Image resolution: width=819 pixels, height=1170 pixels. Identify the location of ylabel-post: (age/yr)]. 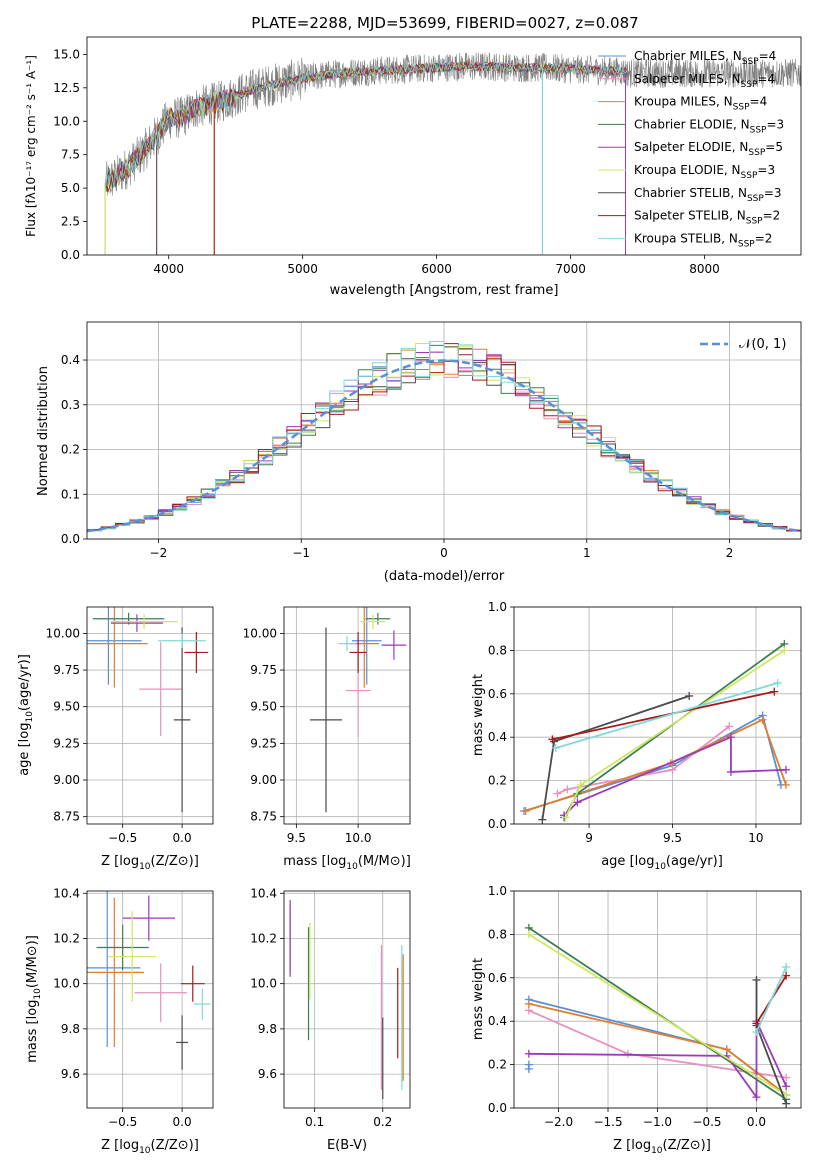
(24, 682).